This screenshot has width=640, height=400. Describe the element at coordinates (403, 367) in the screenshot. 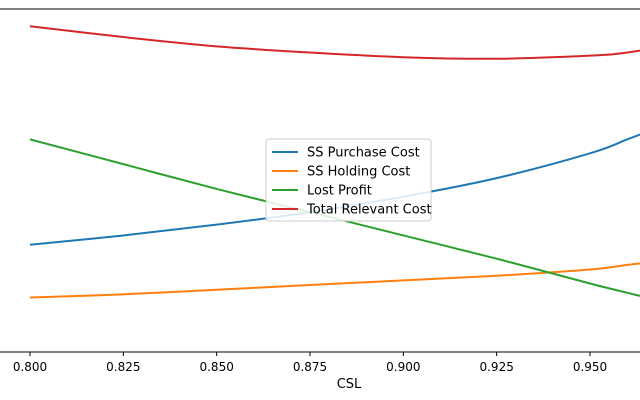

I see `x-tick-label: 0.900` at that location.